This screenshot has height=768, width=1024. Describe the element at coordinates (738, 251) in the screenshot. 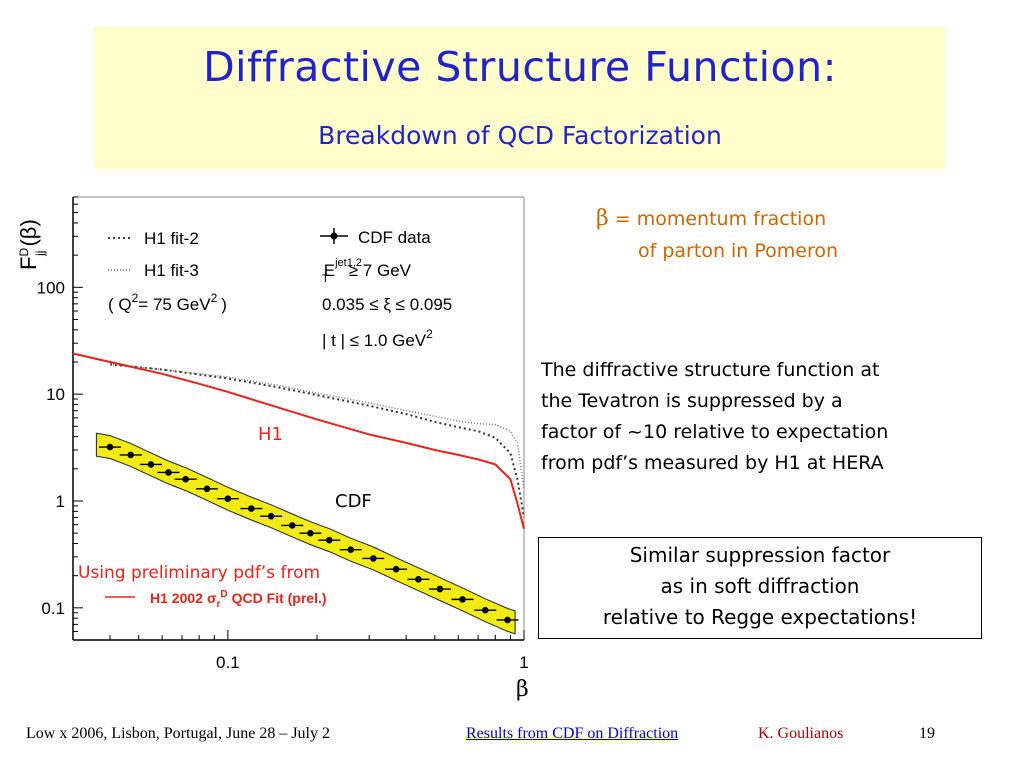

I see `beta-definition-text2: of parton in Pomeron` at that location.